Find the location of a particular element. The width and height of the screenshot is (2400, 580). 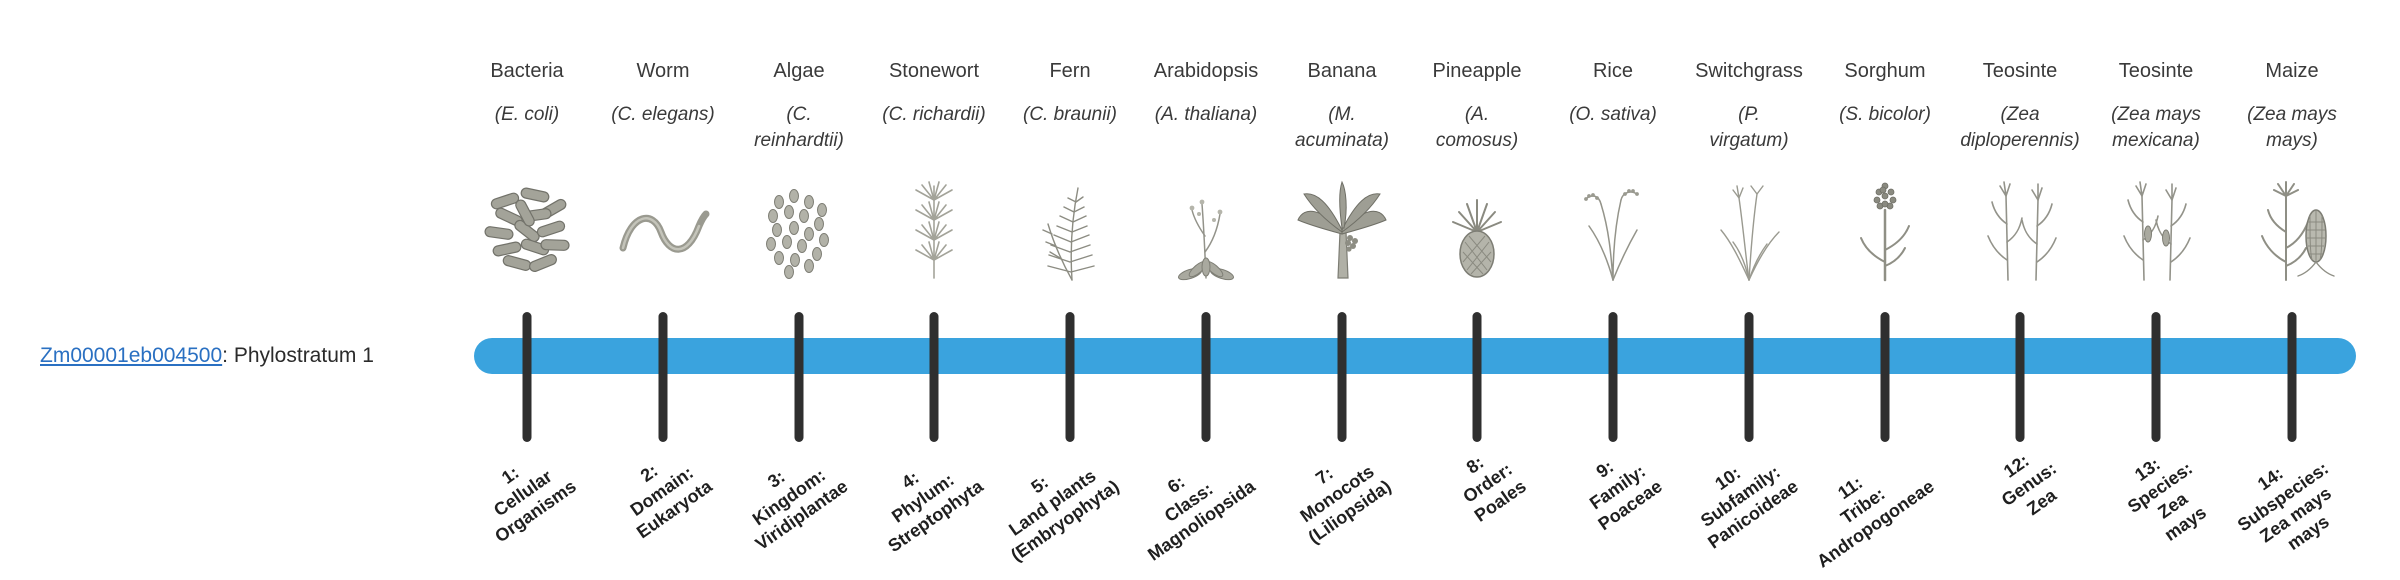

organism-name: Arabidopsis is located at coordinates (1206, 71).